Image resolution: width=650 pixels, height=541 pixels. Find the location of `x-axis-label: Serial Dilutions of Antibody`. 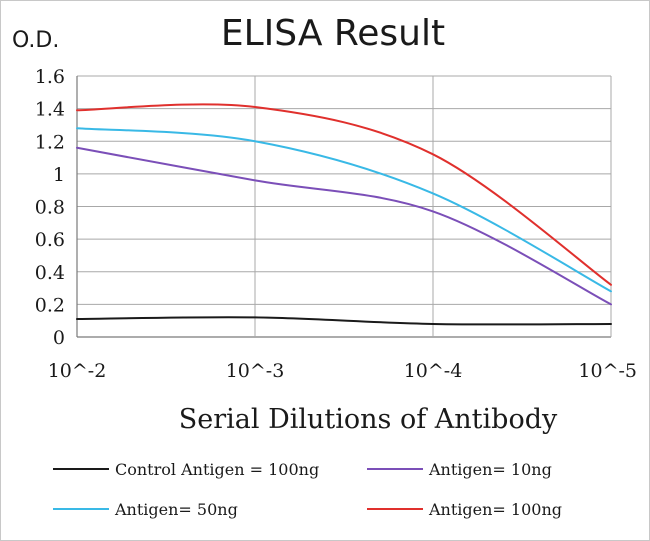

x-axis-label: Serial Dilutions of Antibody is located at coordinates (368, 419).